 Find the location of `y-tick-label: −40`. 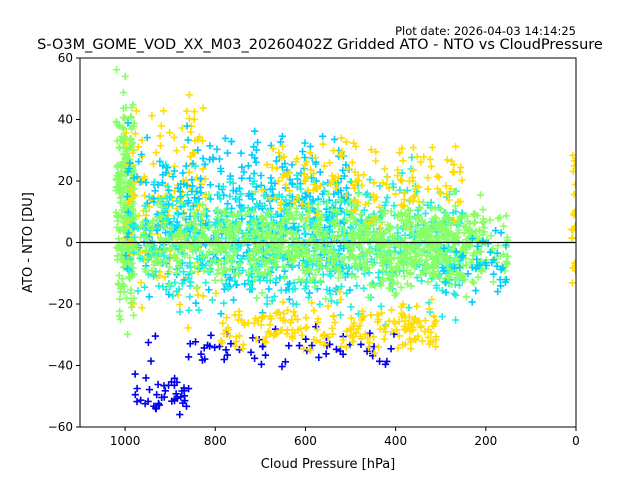

y-tick-label: −40 is located at coordinates (60, 366).